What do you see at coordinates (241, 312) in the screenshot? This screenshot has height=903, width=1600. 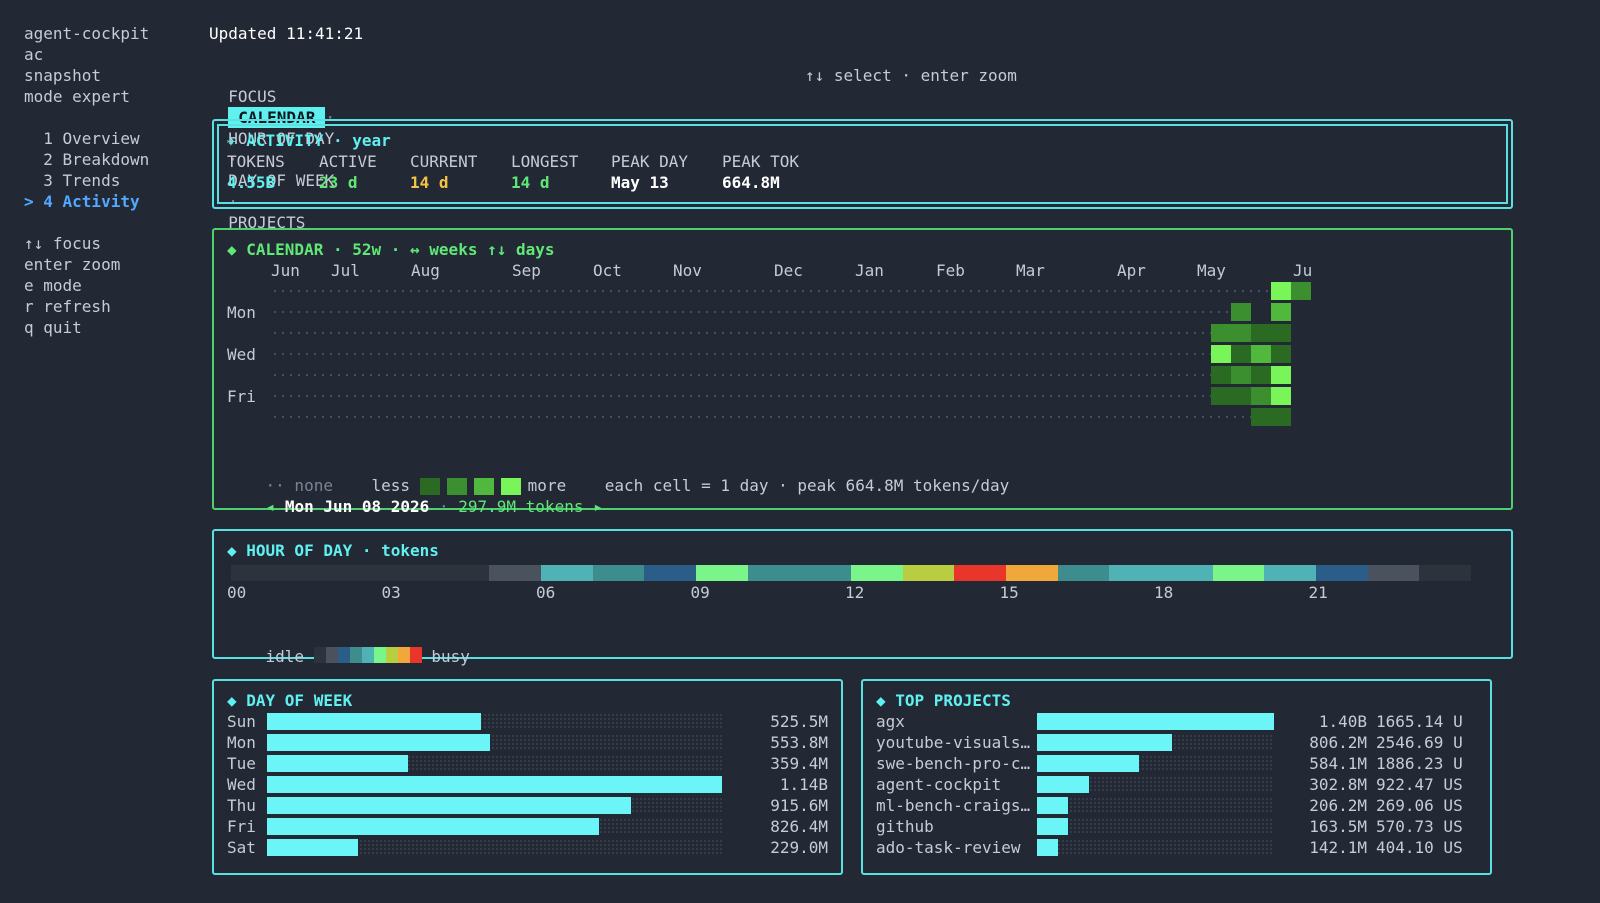 I see `day-label: Mon` at bounding box center [241, 312].